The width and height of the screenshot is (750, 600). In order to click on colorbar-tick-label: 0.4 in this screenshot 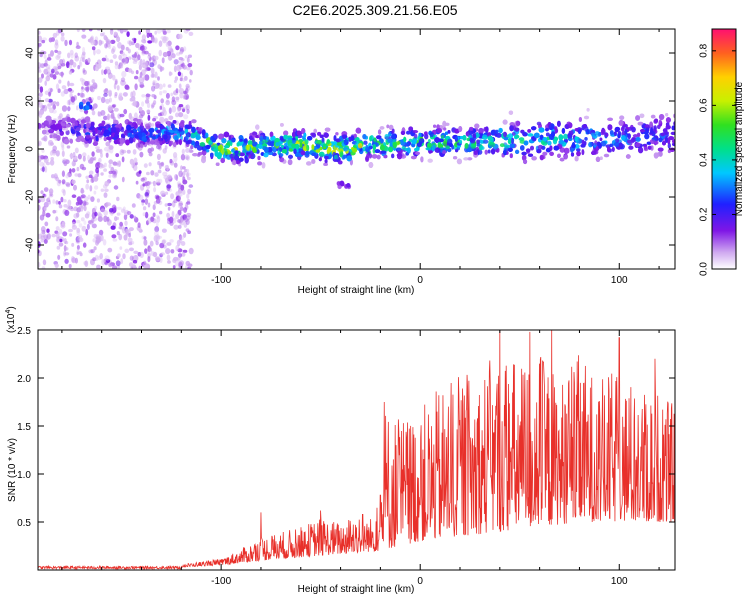, I will do `click(704, 160)`.